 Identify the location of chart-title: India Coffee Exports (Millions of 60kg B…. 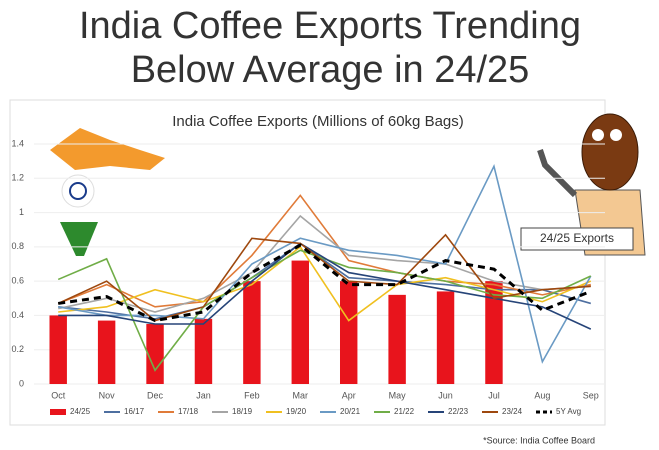
(318, 121).